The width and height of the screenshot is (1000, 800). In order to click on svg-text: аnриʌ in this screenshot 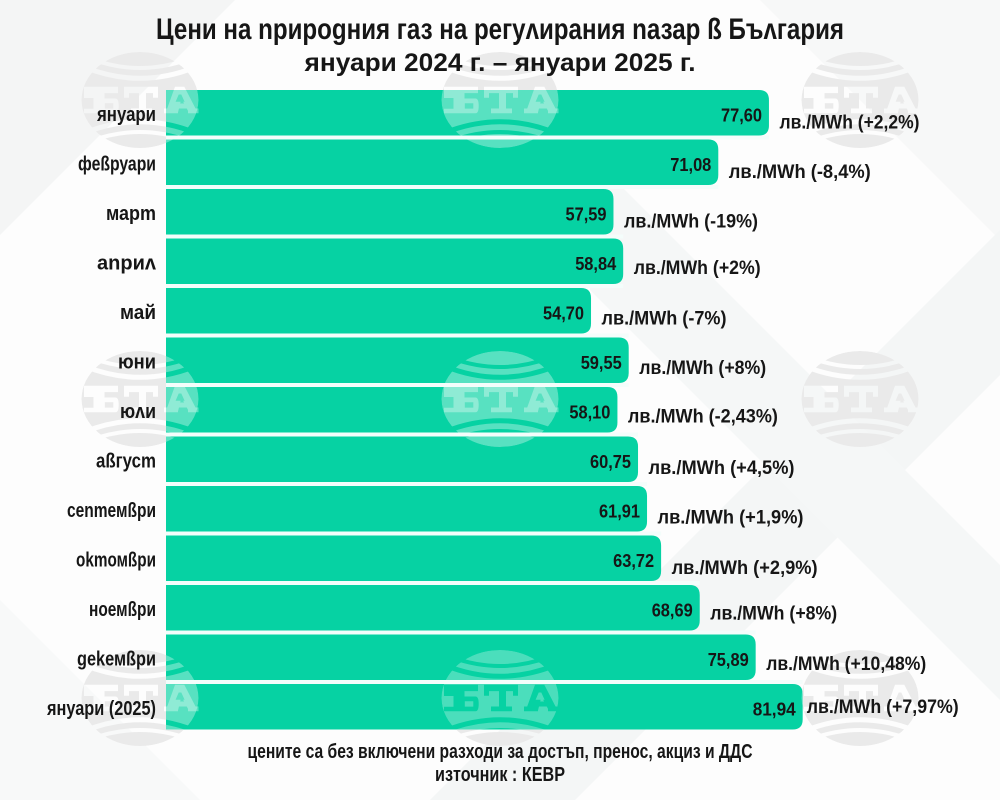, I will do `click(127, 264)`.